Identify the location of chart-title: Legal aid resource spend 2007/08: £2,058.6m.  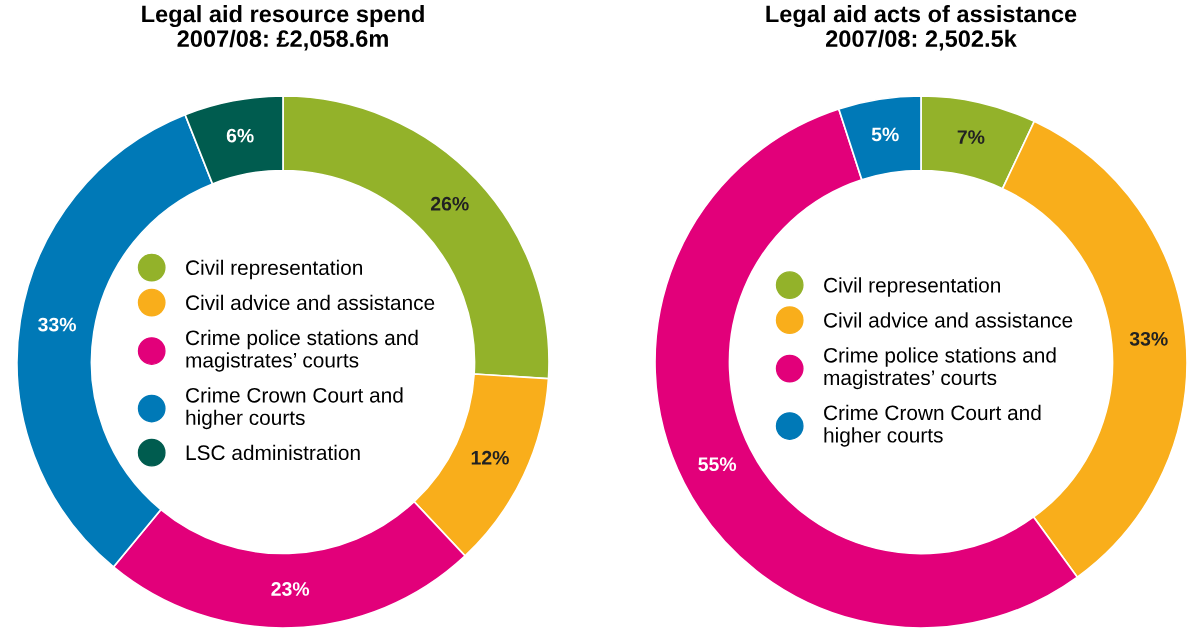
(283, 28).